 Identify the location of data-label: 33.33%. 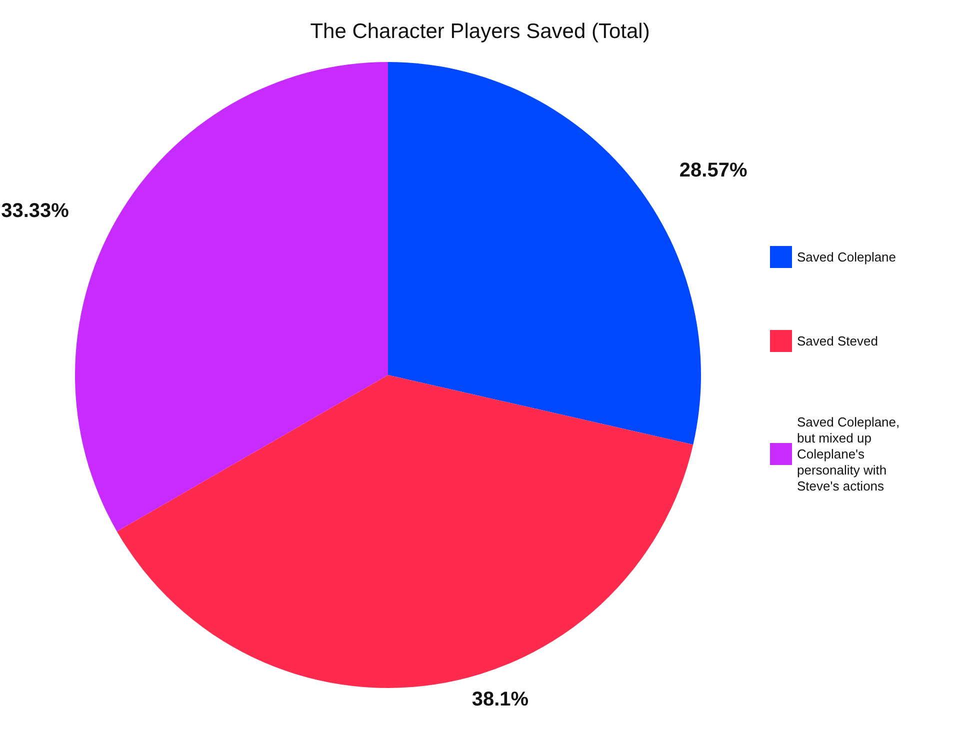
(35, 211).